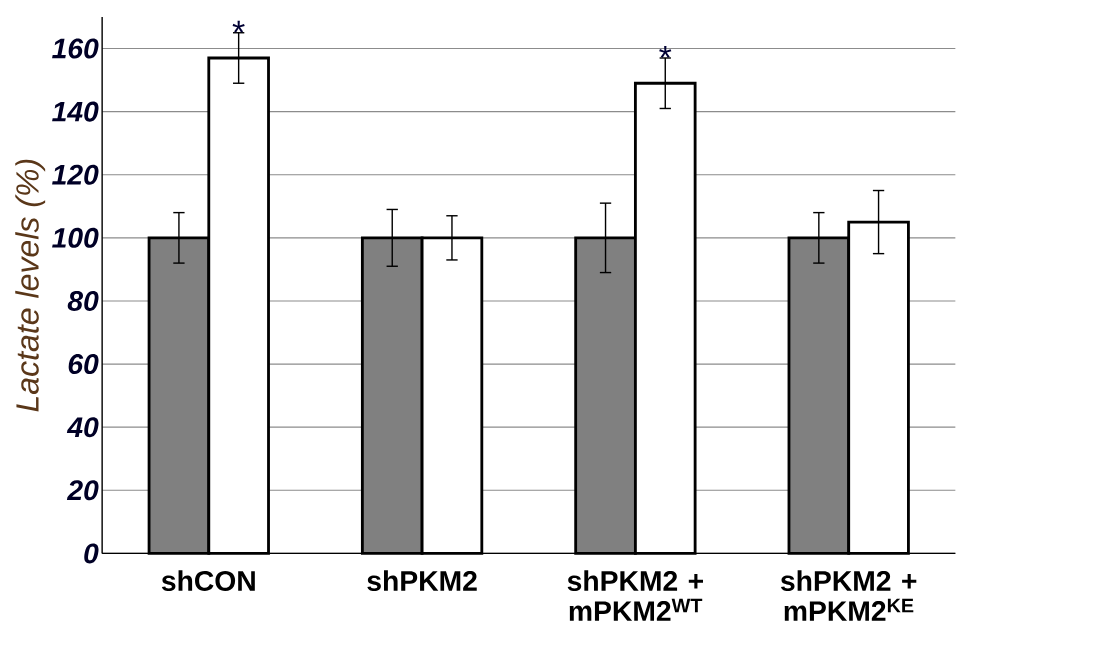 The image size is (1095, 665). What do you see at coordinates (82, 490) in the screenshot?
I see `y-tick-label: 20` at bounding box center [82, 490].